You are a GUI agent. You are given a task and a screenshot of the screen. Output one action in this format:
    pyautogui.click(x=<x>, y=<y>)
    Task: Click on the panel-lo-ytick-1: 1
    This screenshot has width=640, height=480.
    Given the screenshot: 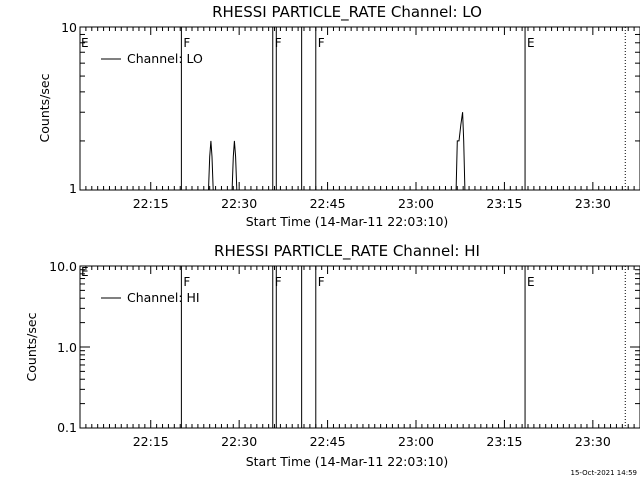 What is the action you would take?
    pyautogui.click(x=73, y=188)
    